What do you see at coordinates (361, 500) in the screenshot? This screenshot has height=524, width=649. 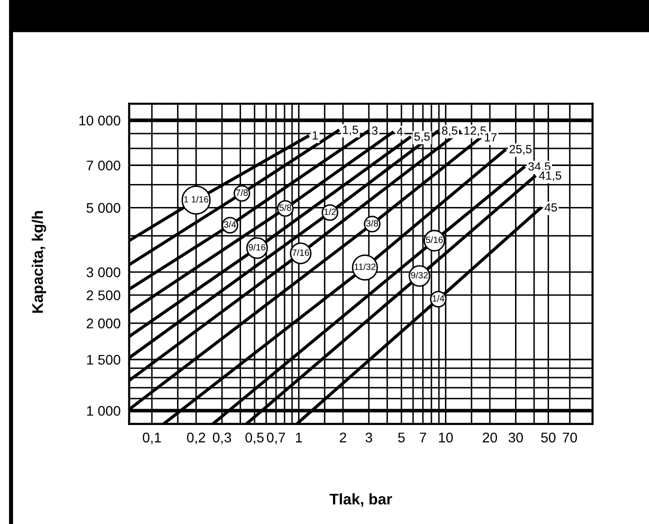 I see `x-axis-title: Tlak, bar` at bounding box center [361, 500].